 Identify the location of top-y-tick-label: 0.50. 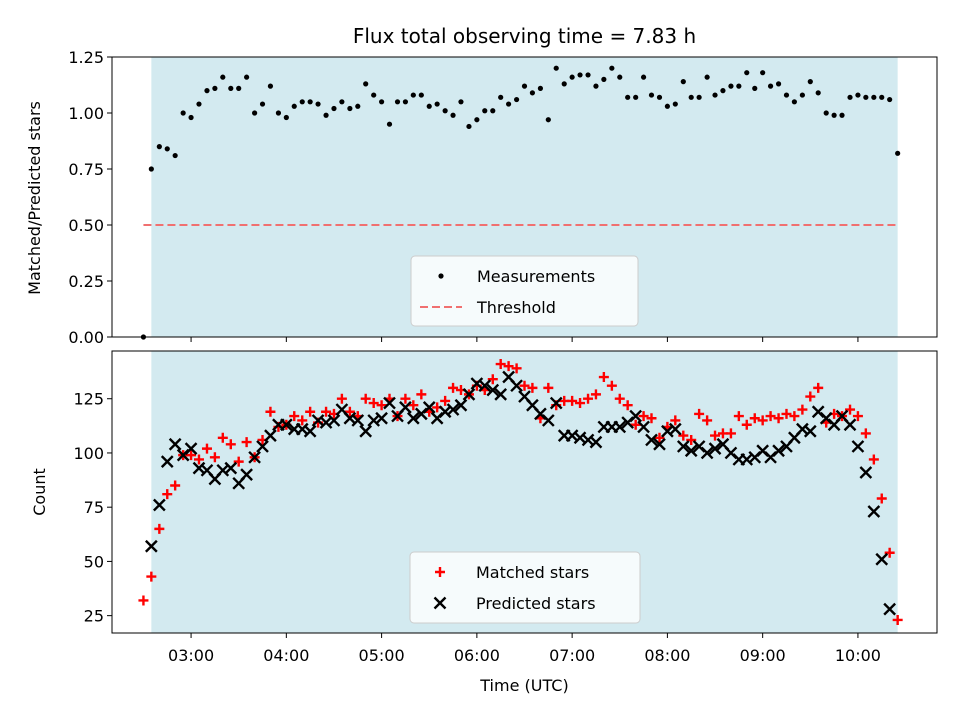
(86, 225).